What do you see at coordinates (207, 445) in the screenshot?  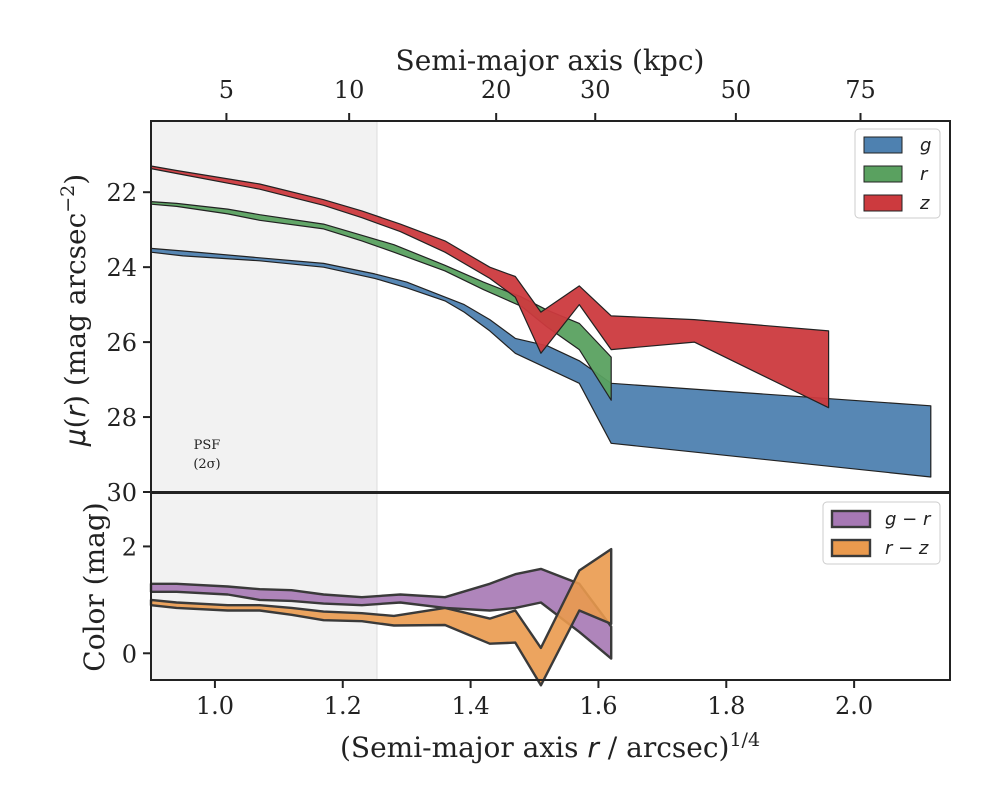 I see `psf-label: PSF` at bounding box center [207, 445].